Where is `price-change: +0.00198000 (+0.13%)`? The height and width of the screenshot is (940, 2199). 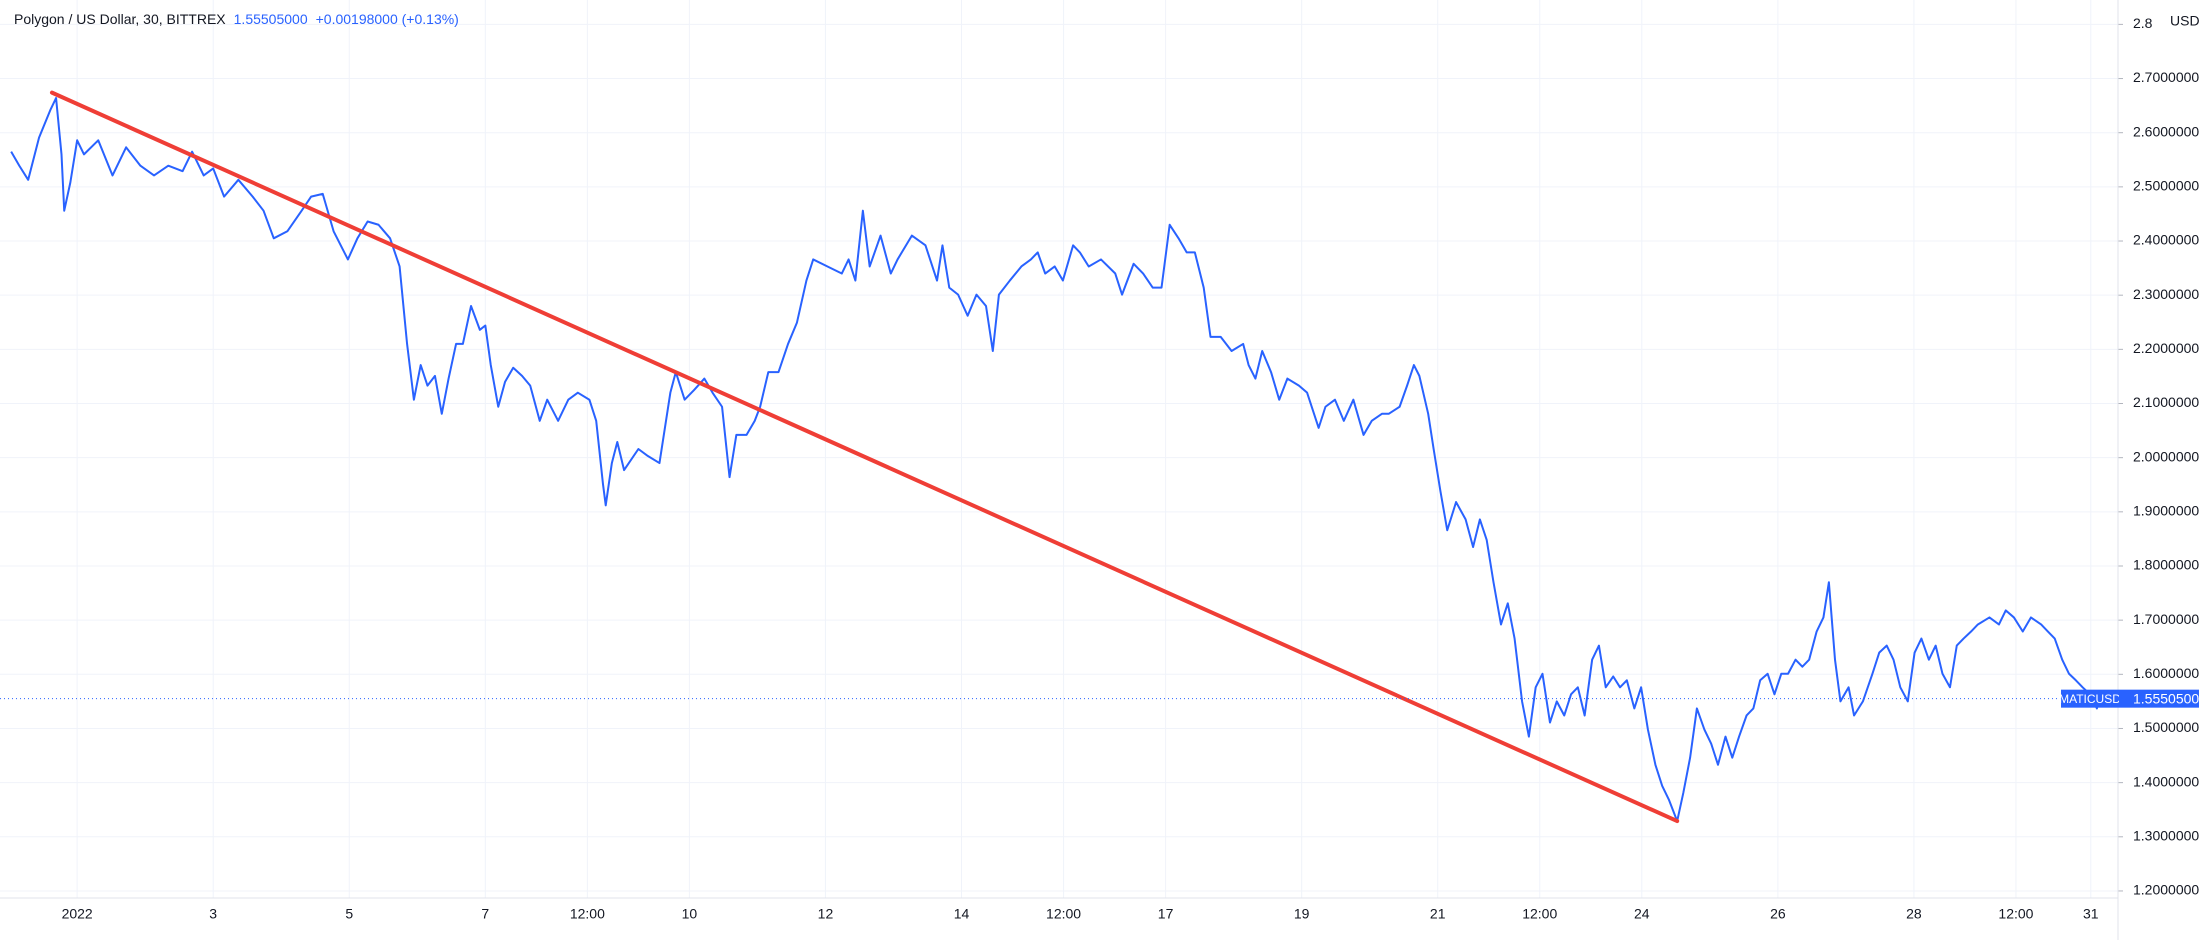
price-change: +0.00198000 (+0.13%) is located at coordinates (387, 19).